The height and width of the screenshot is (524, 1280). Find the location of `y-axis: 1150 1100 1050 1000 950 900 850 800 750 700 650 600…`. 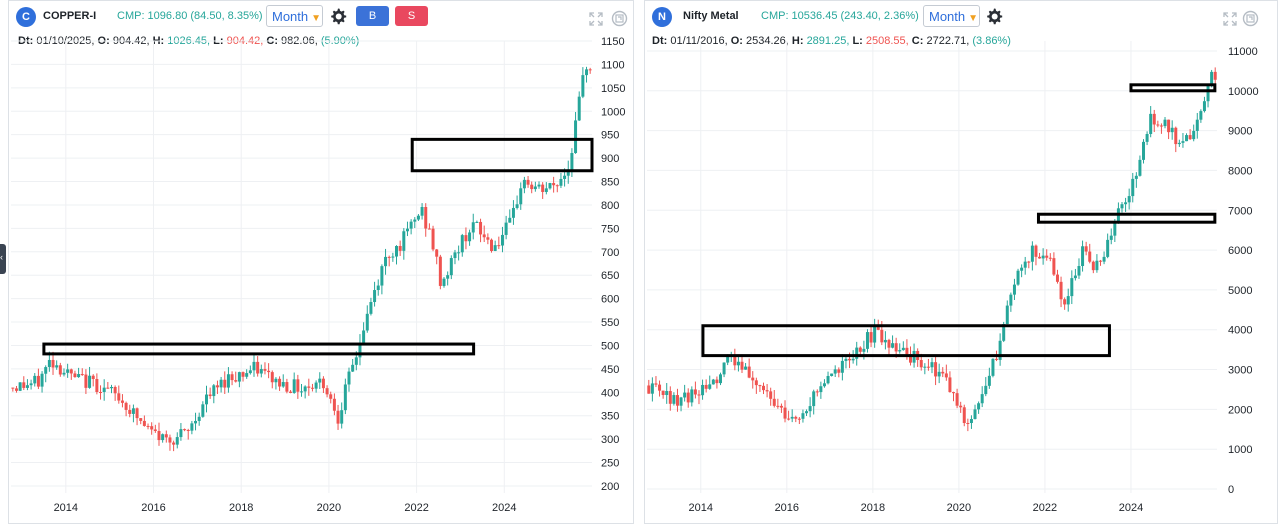

y-axis: 1150 1100 1050 1000 950 900 850 800 750 700 650 600… is located at coordinates (613, 264).